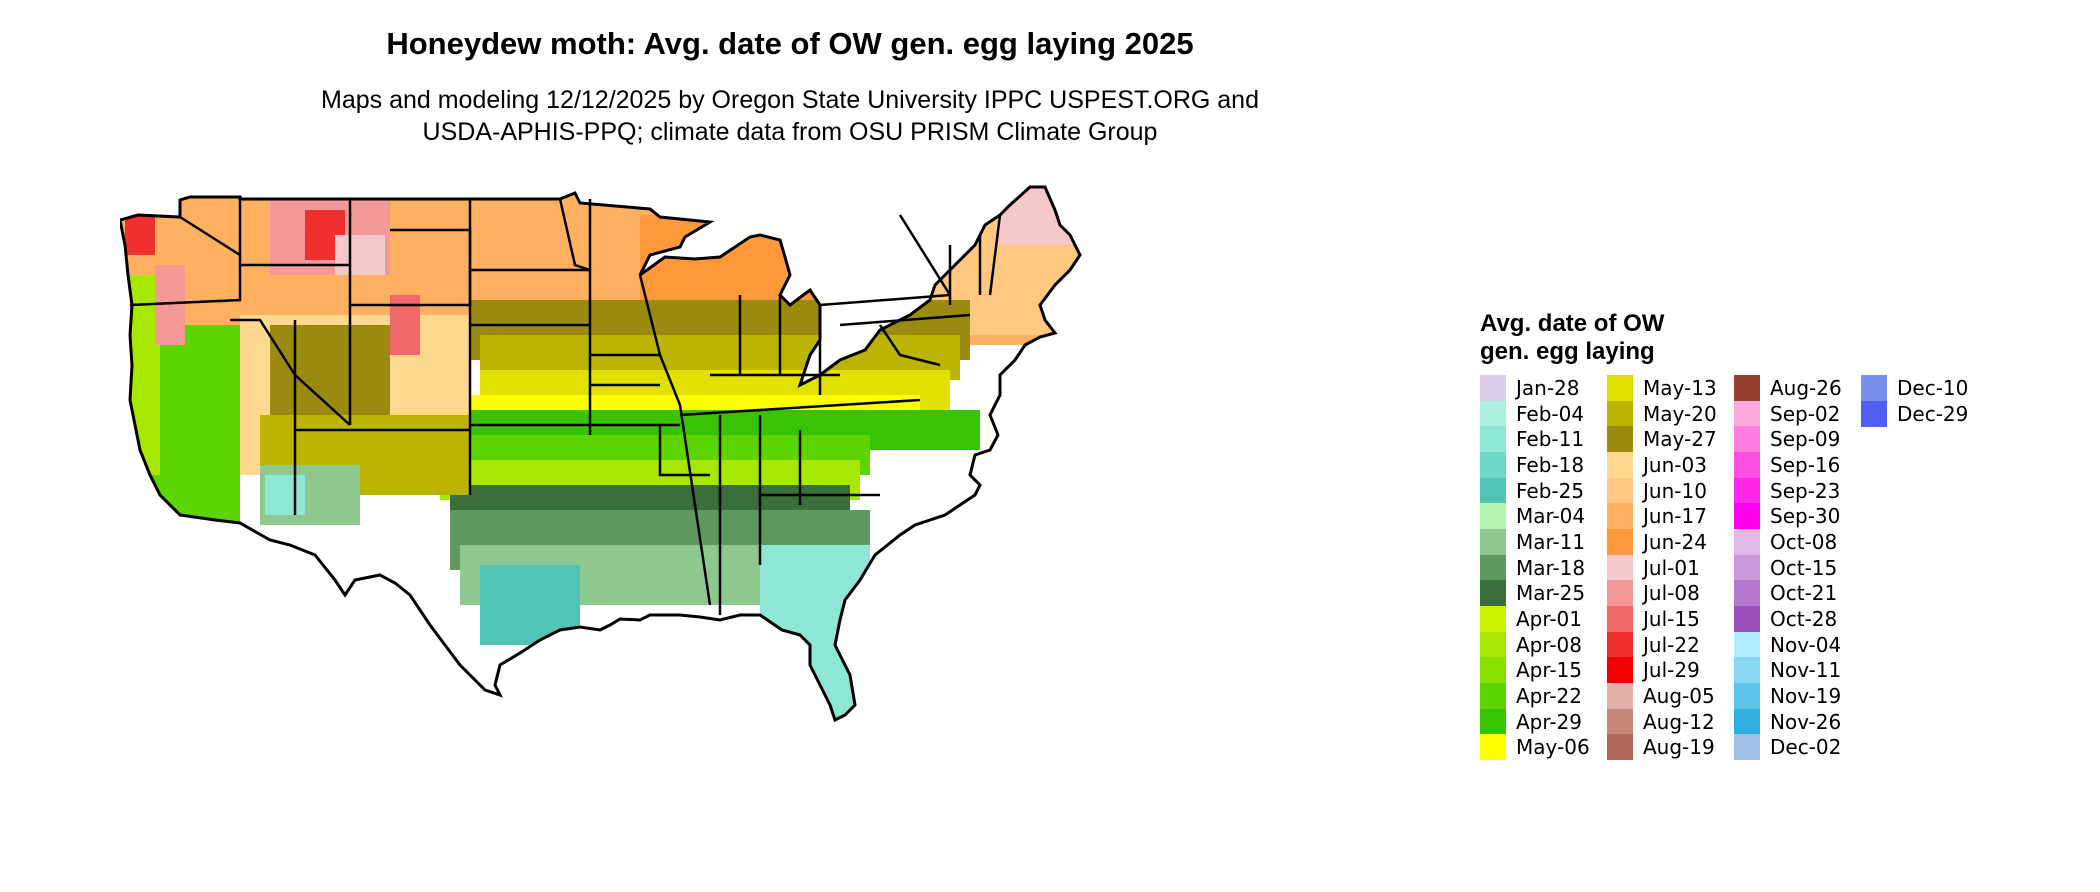  I want to click on legend-label: Sep-02, so click(1805, 413).